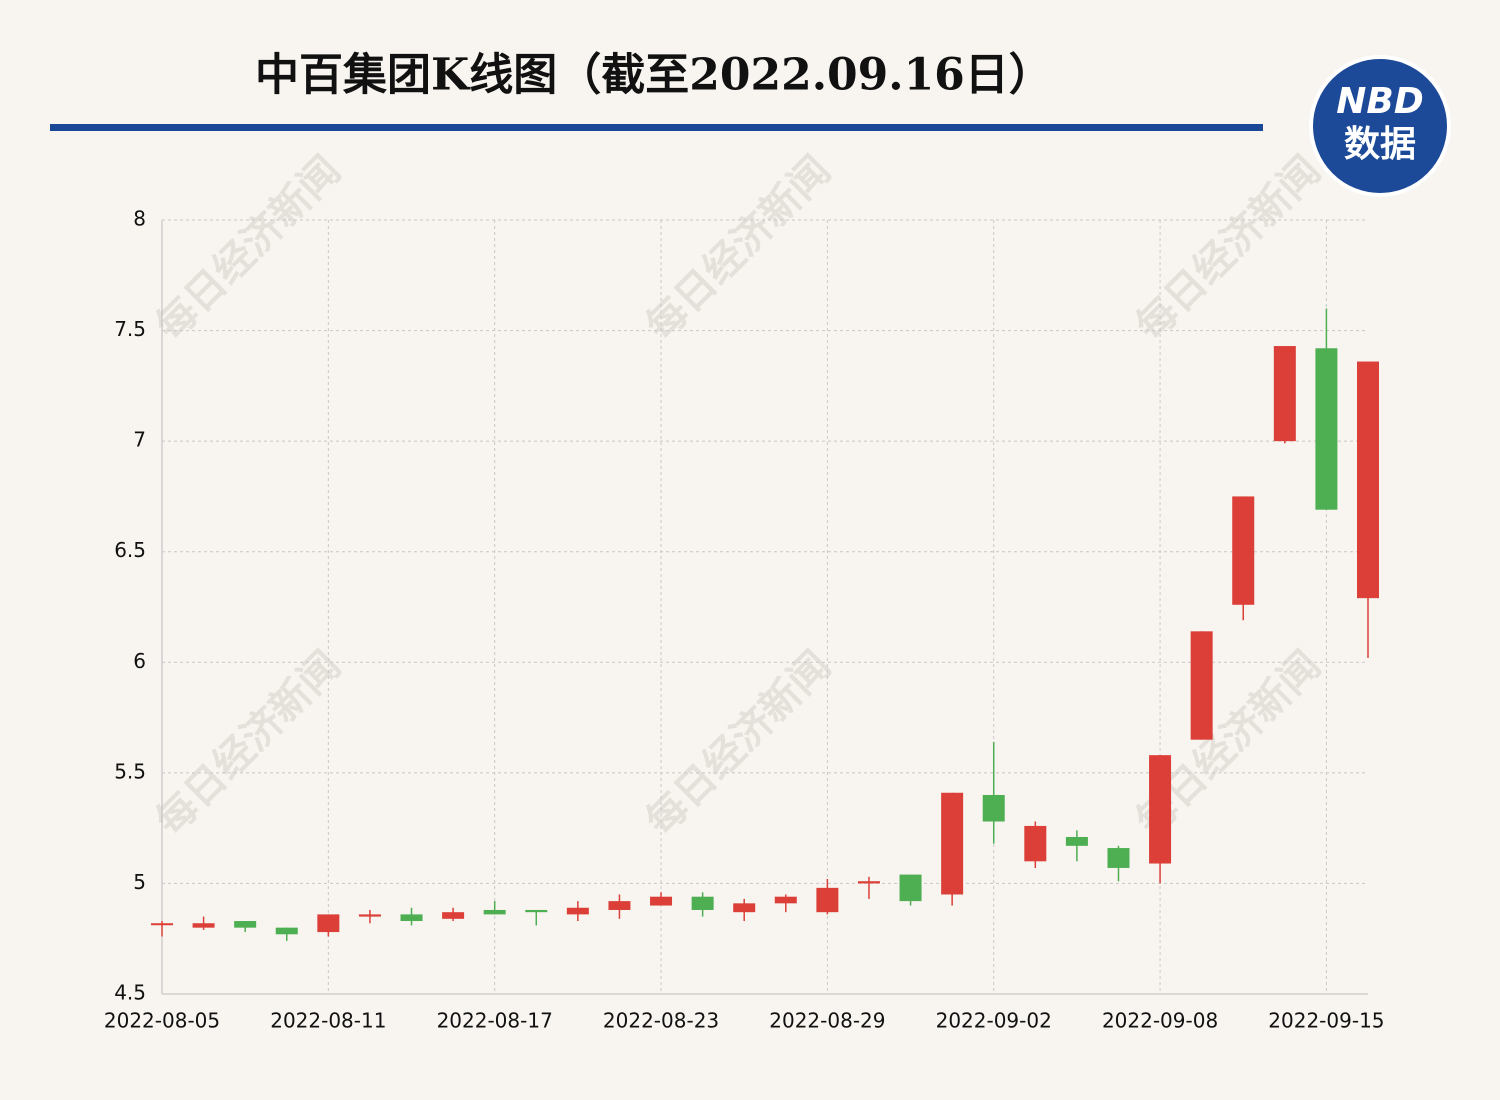 The height and width of the screenshot is (1100, 1500). Describe the element at coordinates (130, 993) in the screenshot. I see `y-tick-label: 4.5` at that location.